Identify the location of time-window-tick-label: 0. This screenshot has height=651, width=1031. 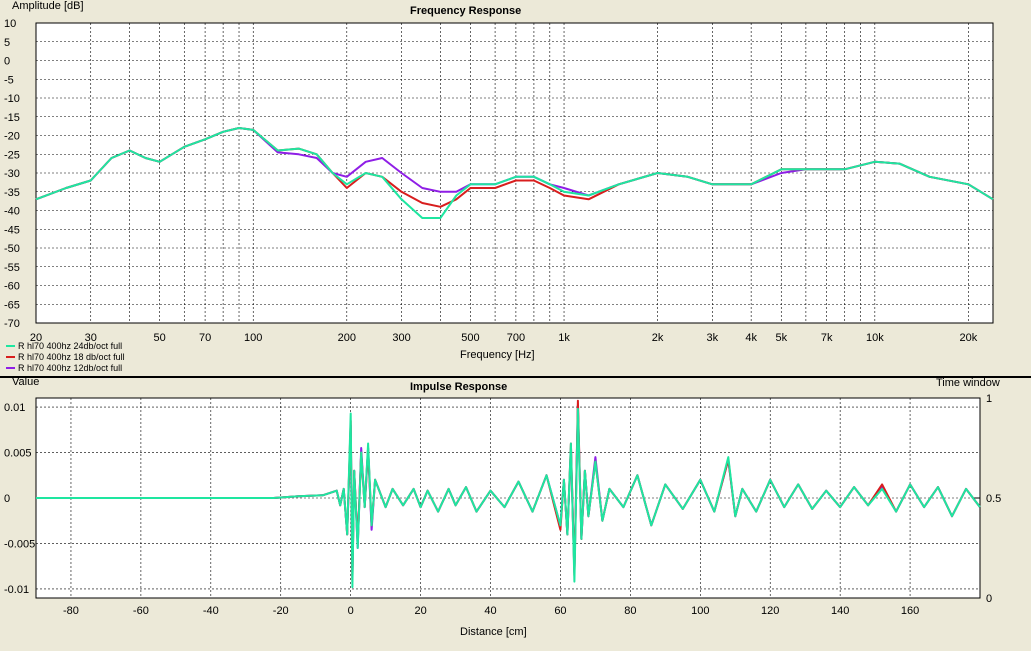
(989, 599).